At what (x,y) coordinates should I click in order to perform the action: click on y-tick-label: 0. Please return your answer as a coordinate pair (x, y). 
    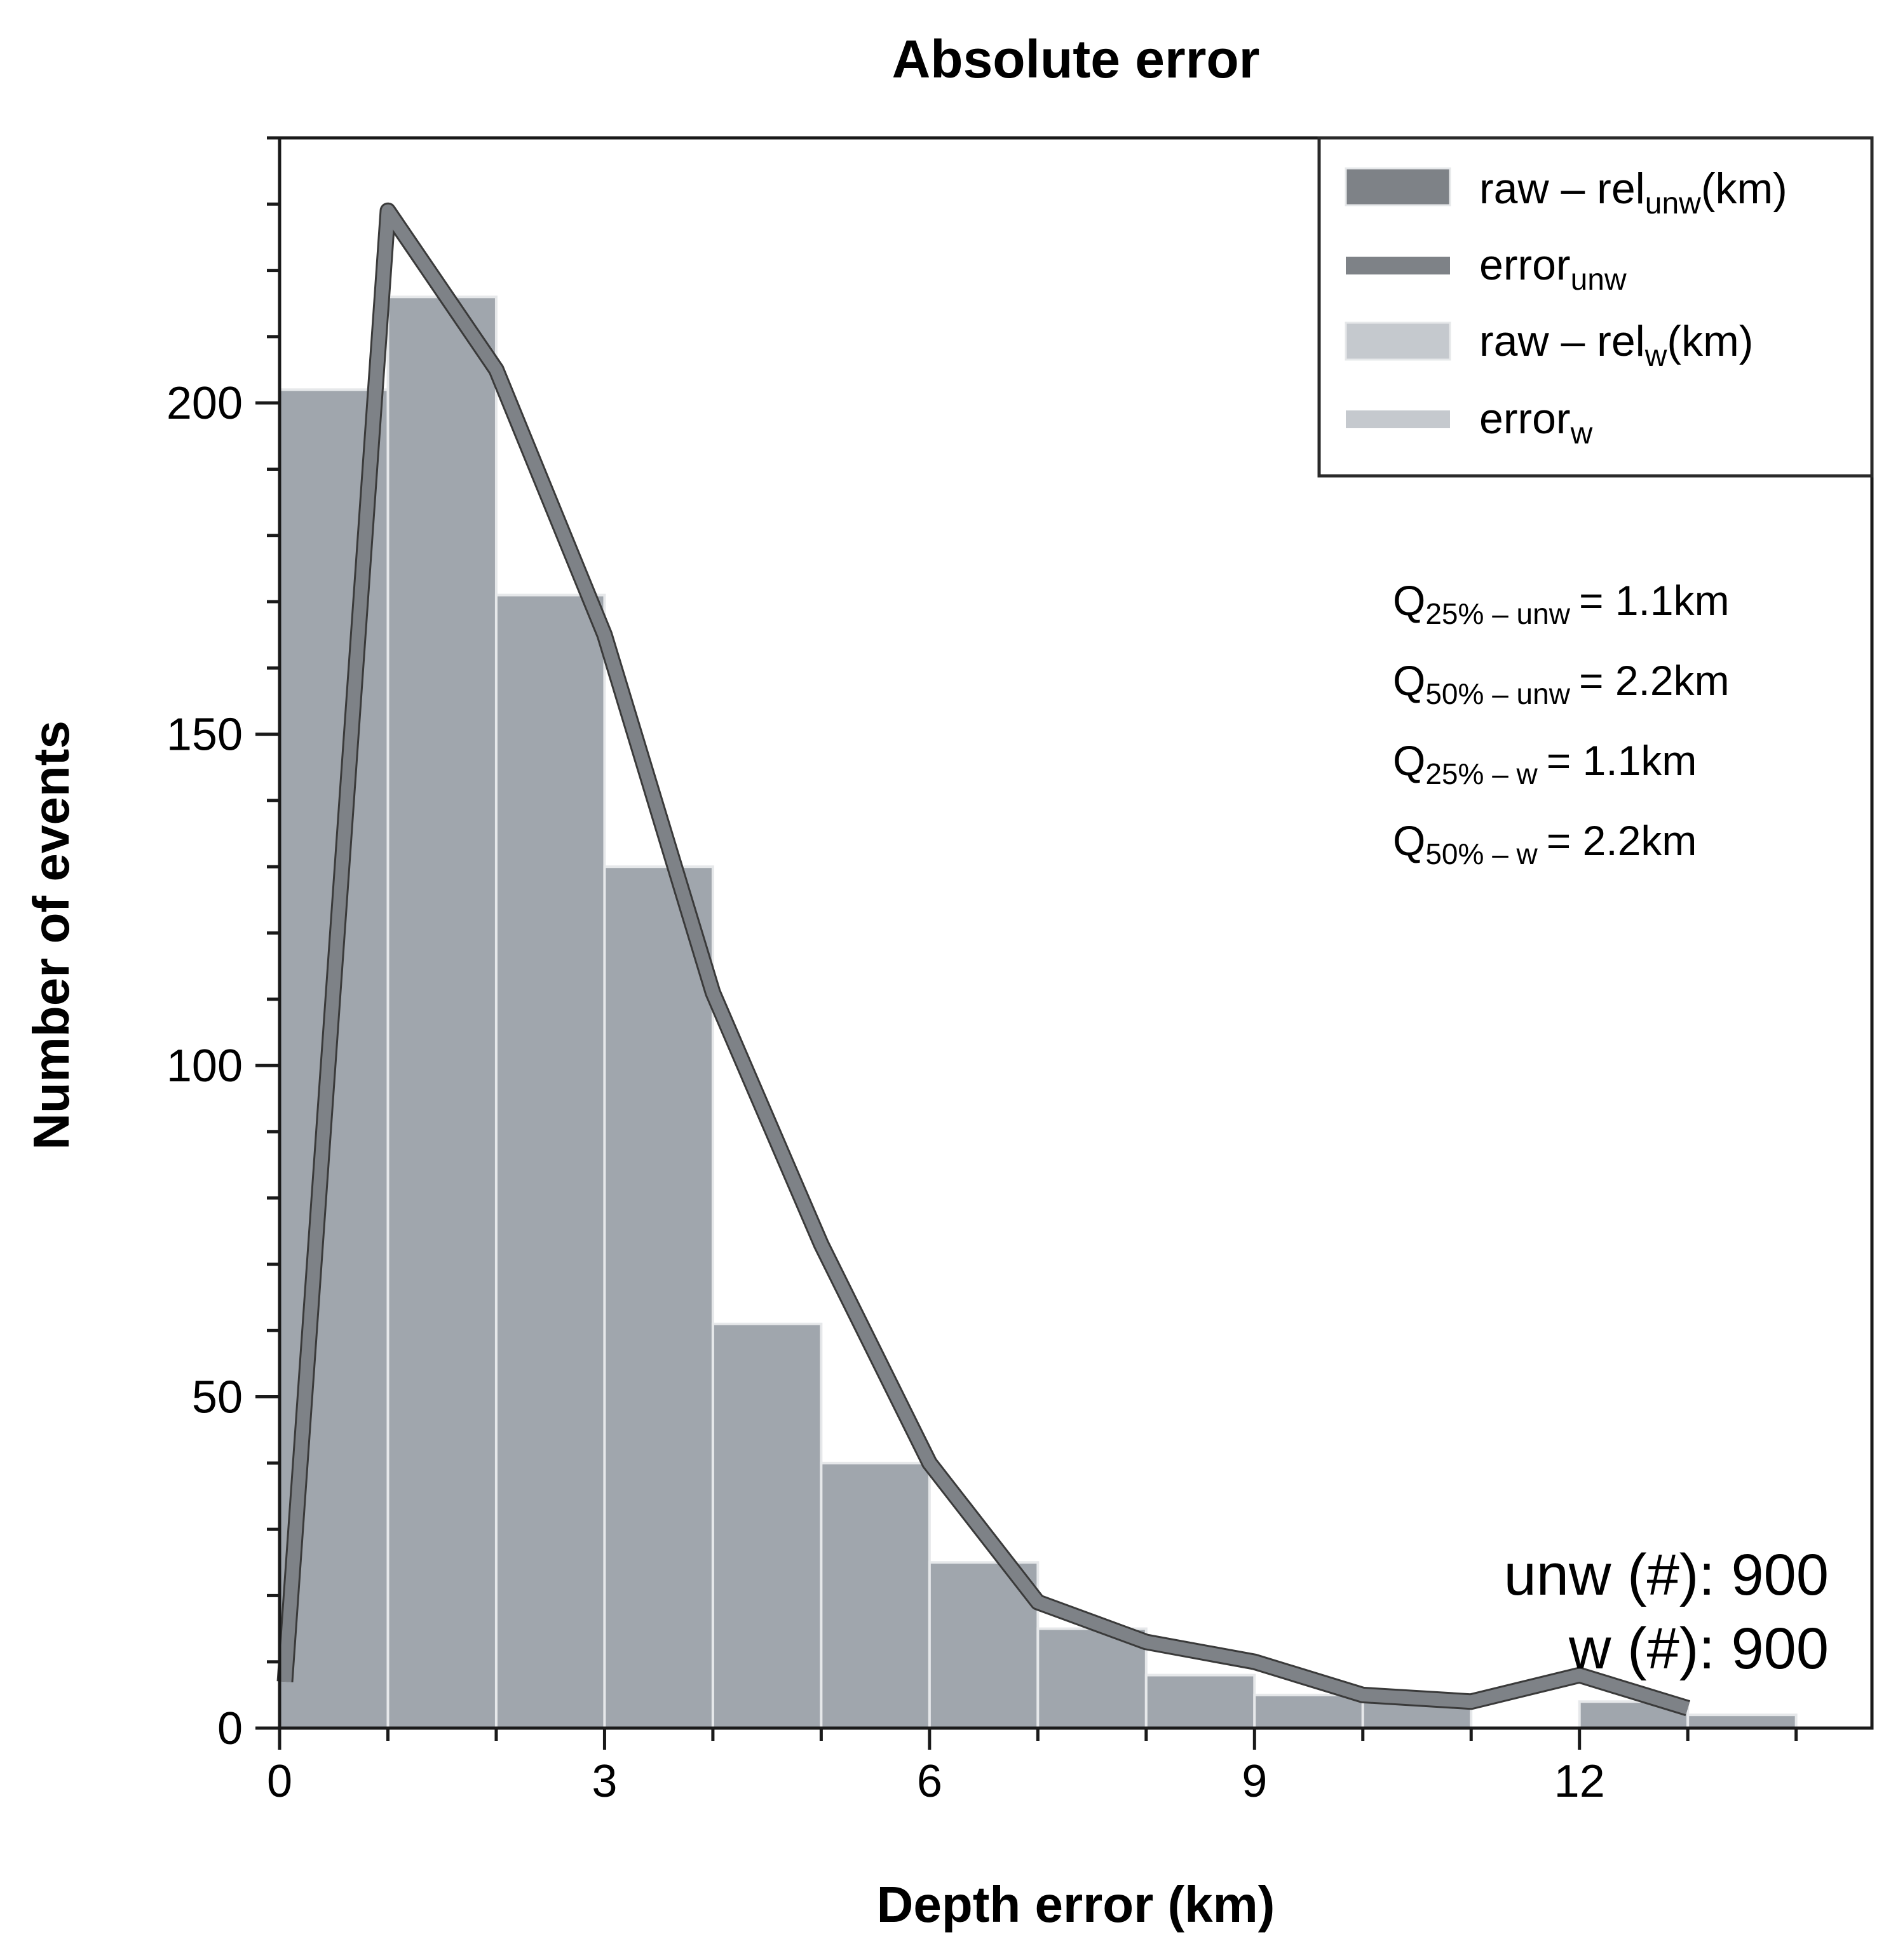
    Looking at the image, I should click on (230, 1728).